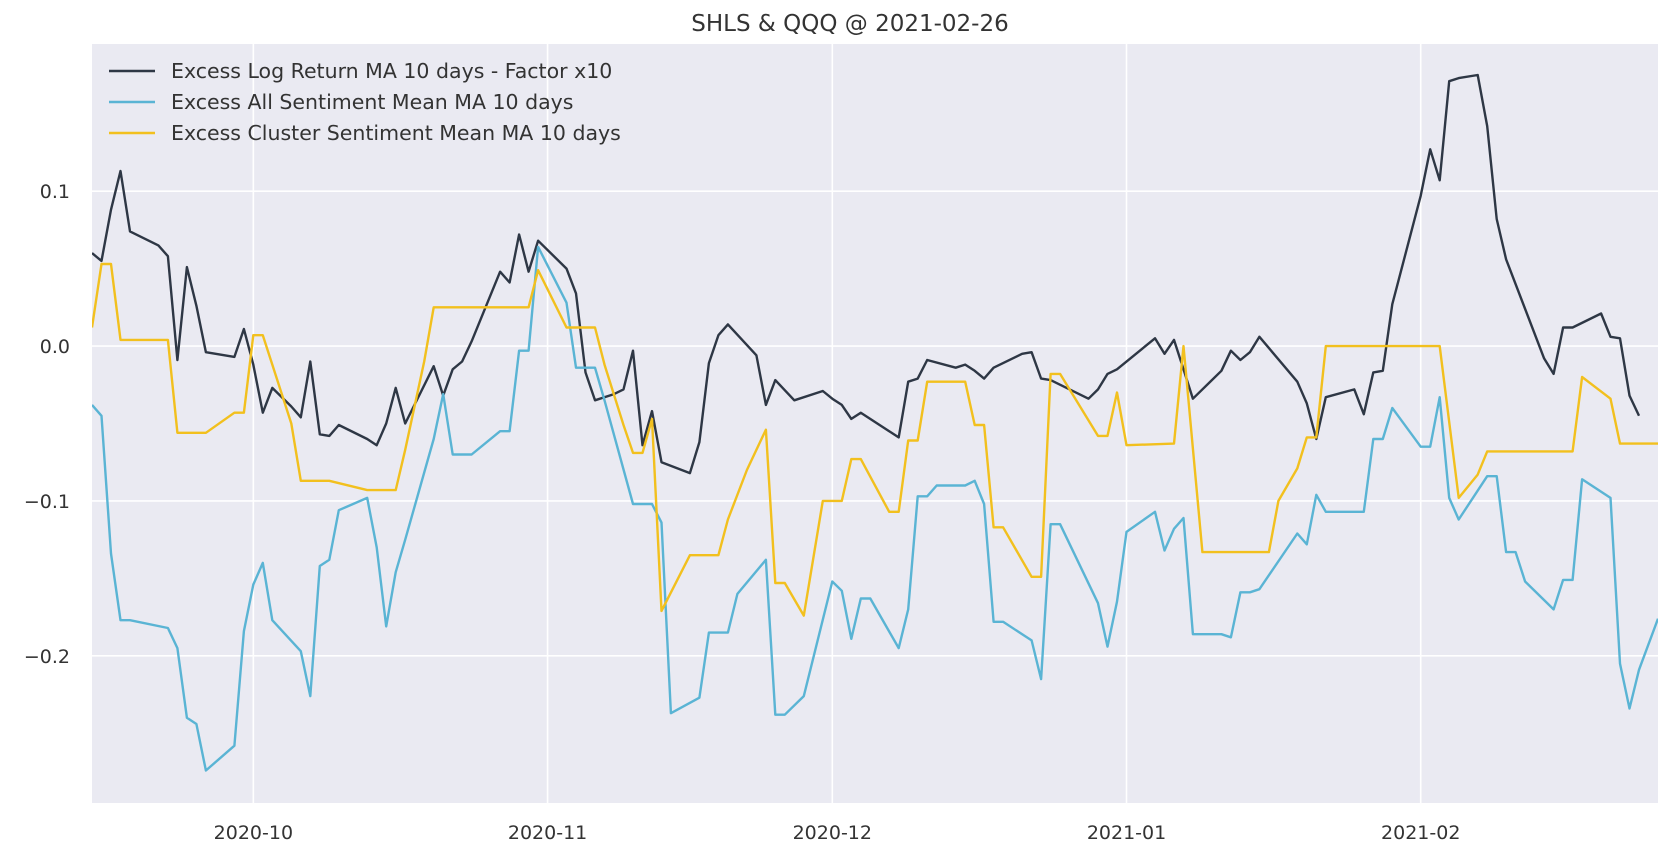  What do you see at coordinates (55, 192) in the screenshot?
I see `y-tick-label: 0.1` at bounding box center [55, 192].